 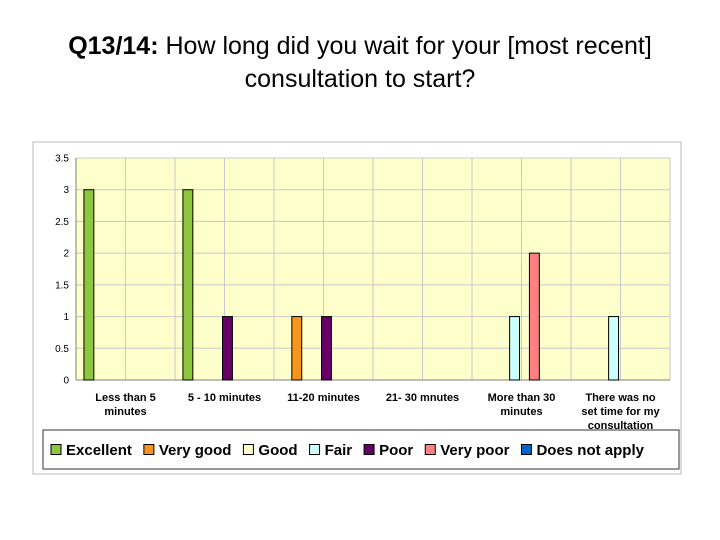 I want to click on y-tick-label: 1.5, so click(x=62, y=285).